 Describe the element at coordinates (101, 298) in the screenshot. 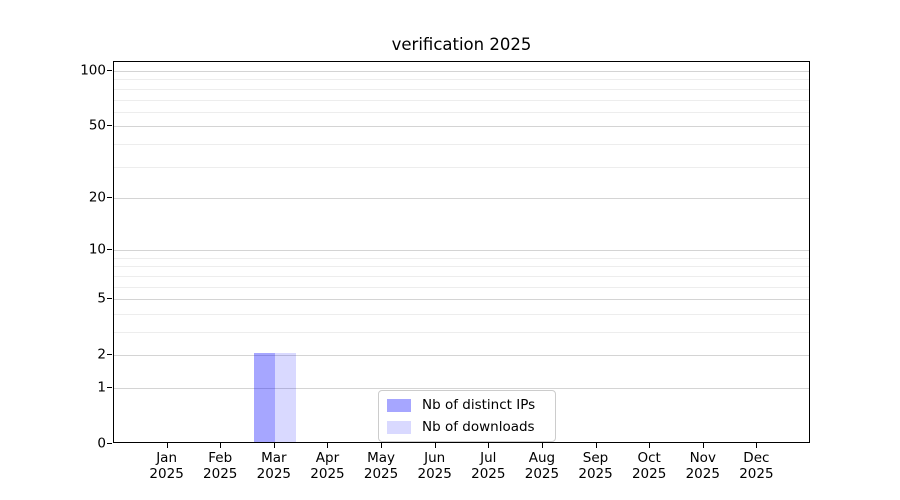

I see `y-tick-label: 5` at that location.